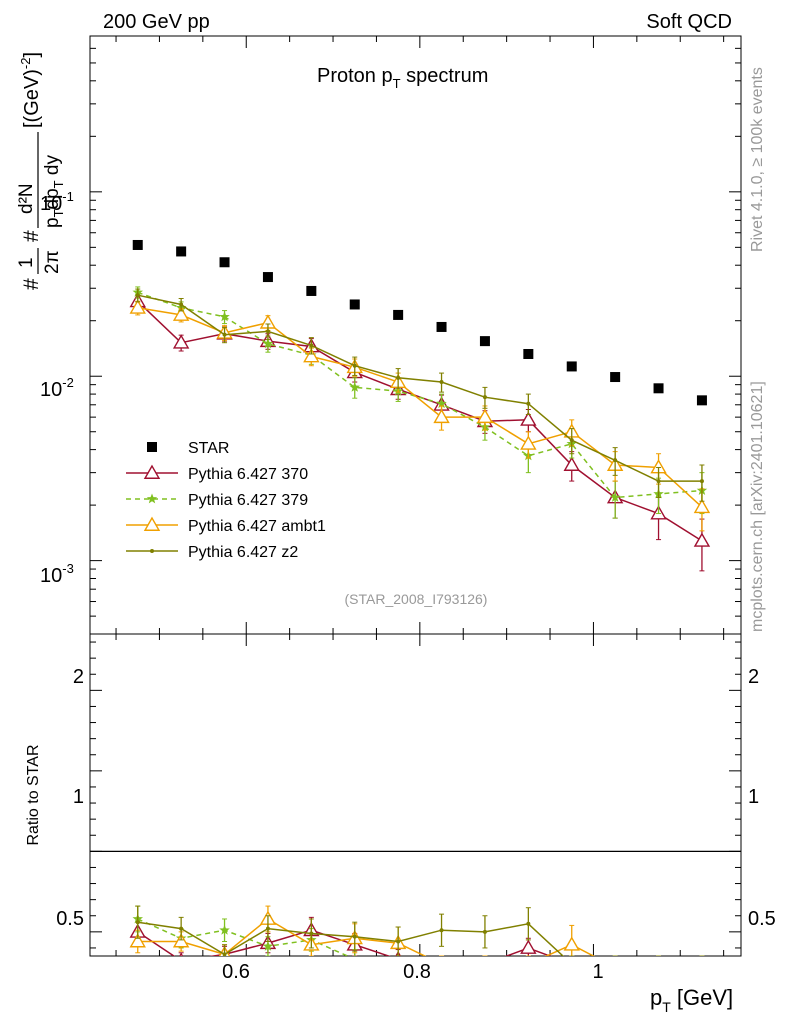 The height and width of the screenshot is (1024, 786). Describe the element at coordinates (416, 599) in the screenshot. I see `analysis-watermark: (STAR_2008_I793126)` at that location.